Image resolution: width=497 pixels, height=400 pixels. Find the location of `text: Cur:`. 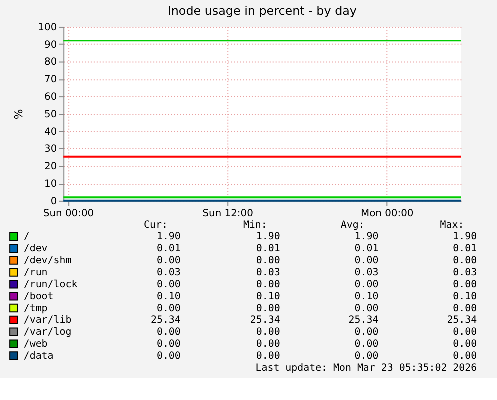

text: Cur: is located at coordinates (156, 225).